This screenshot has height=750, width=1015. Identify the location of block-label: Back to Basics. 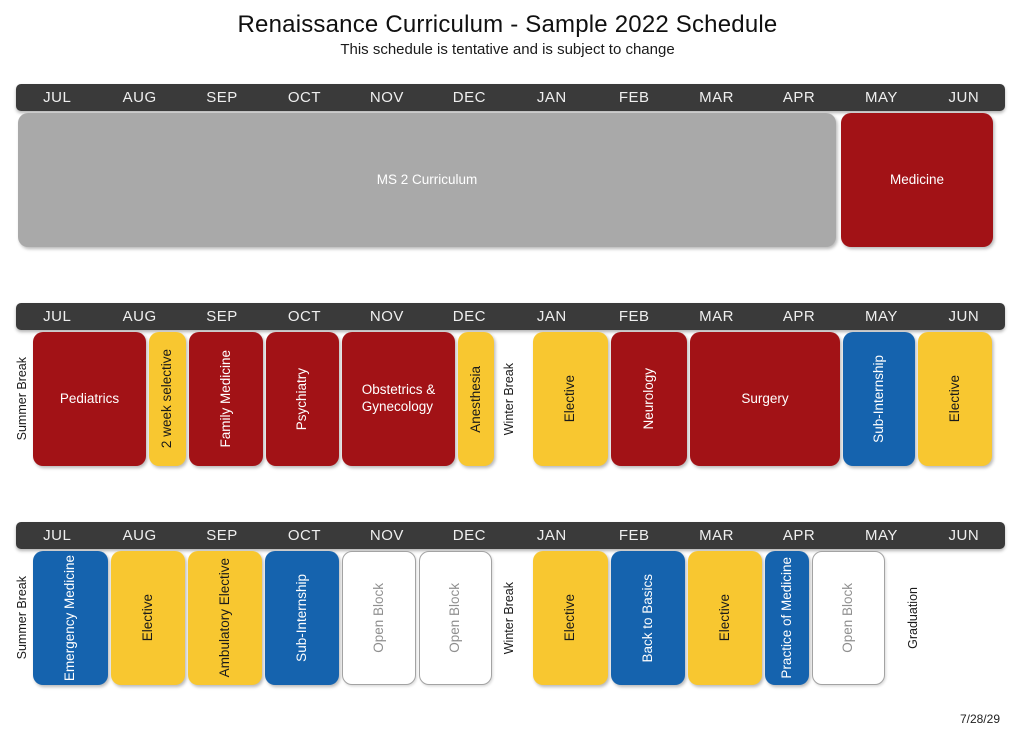
(647, 618).